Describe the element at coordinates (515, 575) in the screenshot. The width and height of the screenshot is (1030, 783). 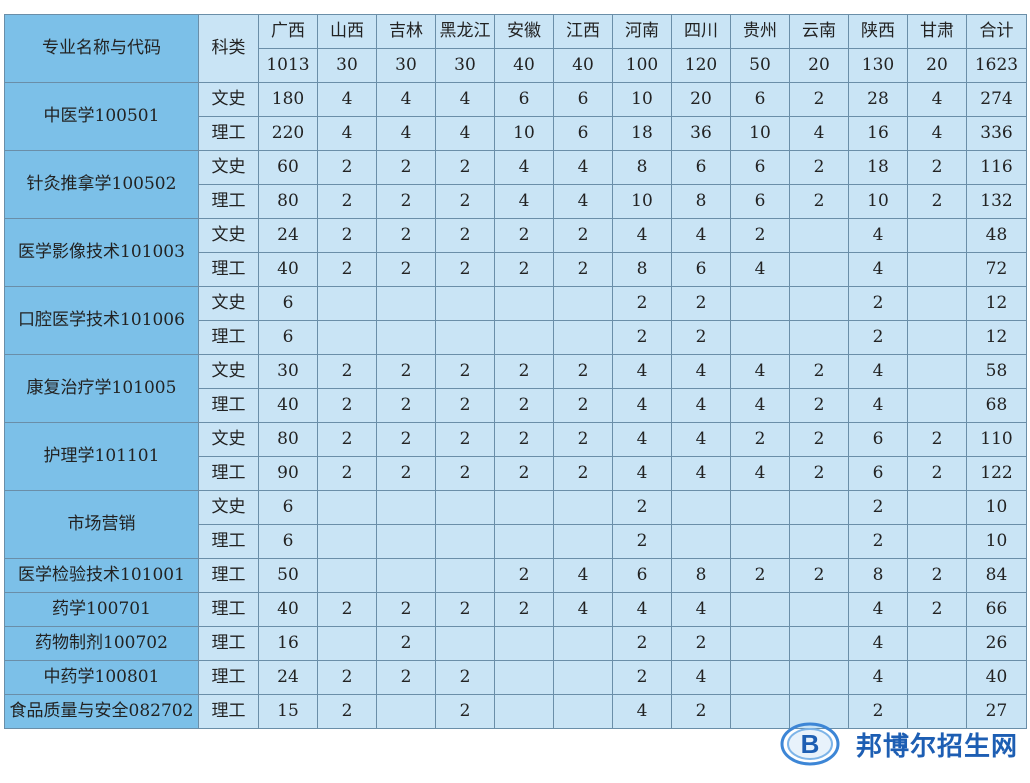
I see `table-row: 医学检验技术101001 理工 50 2 4 6 8 2 2 8 2 84` at that location.